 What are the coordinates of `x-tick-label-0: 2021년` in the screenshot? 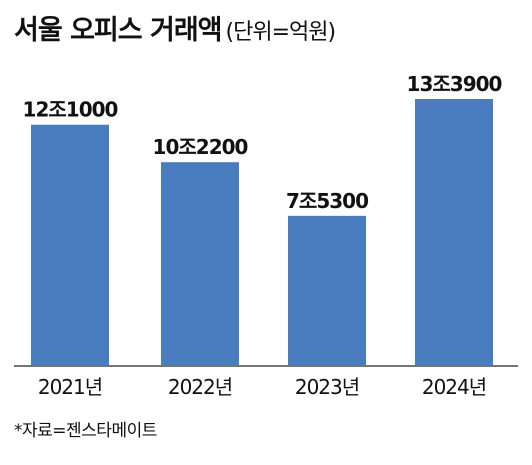 It's located at (70, 387).